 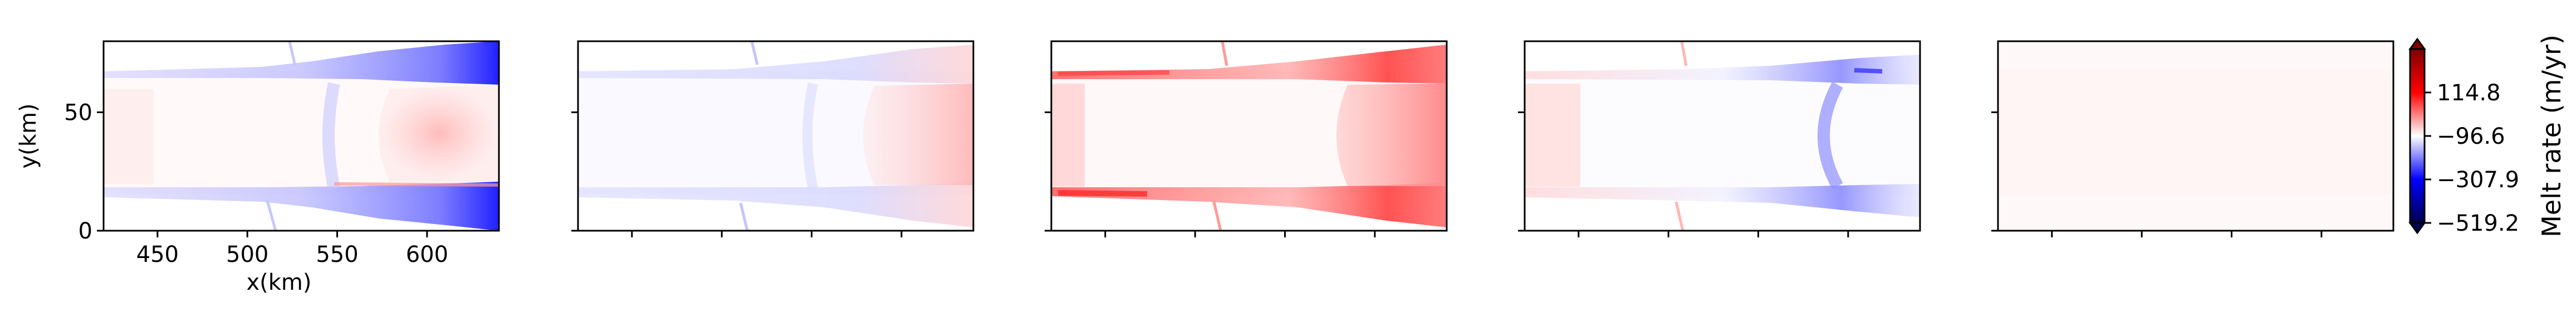 I want to click on axes-panel-1: 450 500 550 600 0 50 x(km) y(km), so click(x=258, y=167).